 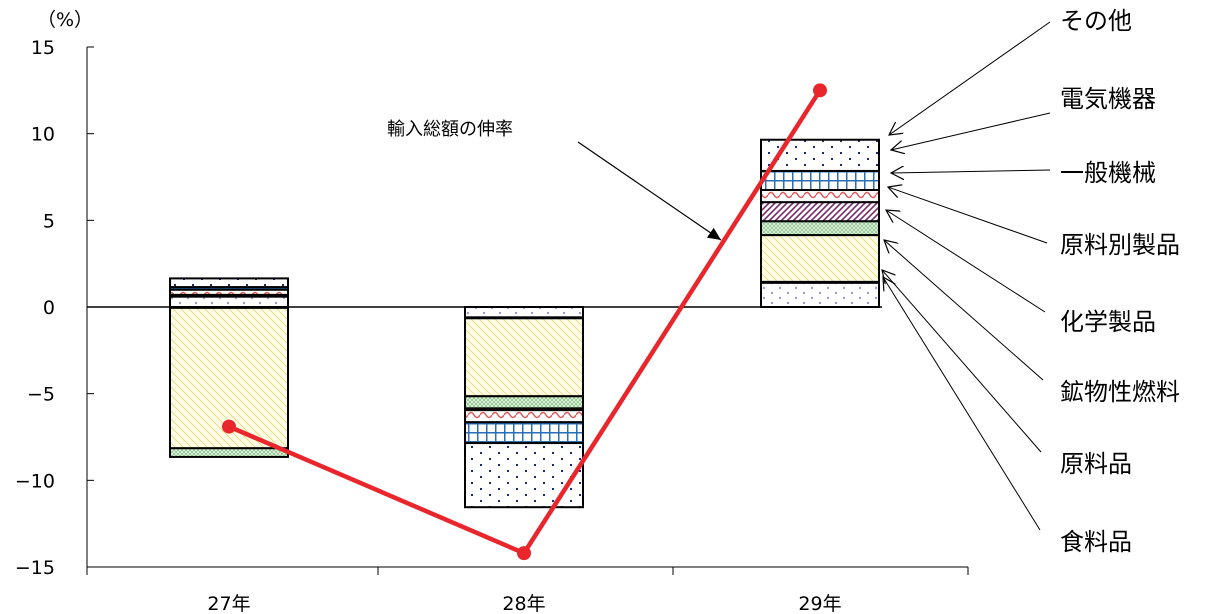 I want to click on y-tick-label: −15, so click(x=35, y=568).